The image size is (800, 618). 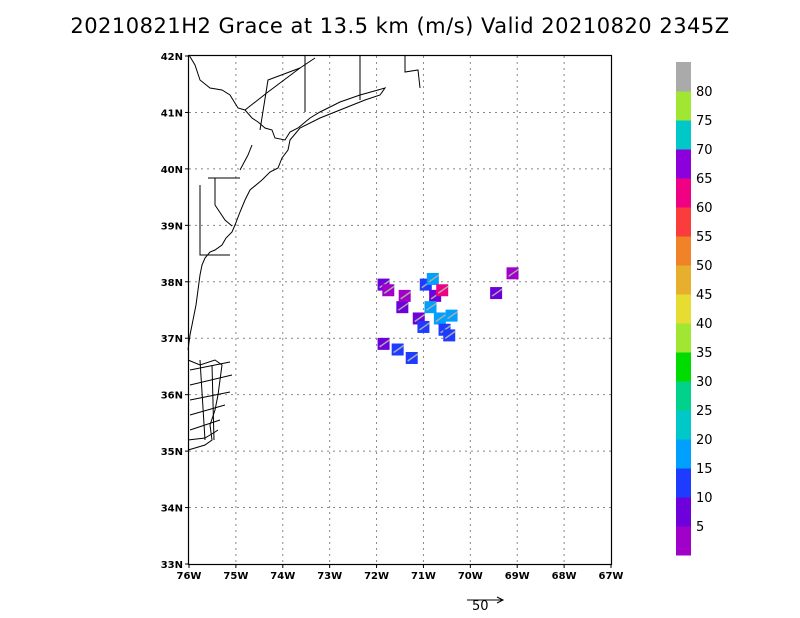 What do you see at coordinates (376, 576) in the screenshot?
I see `lon-tick-label: 72W` at bounding box center [376, 576].